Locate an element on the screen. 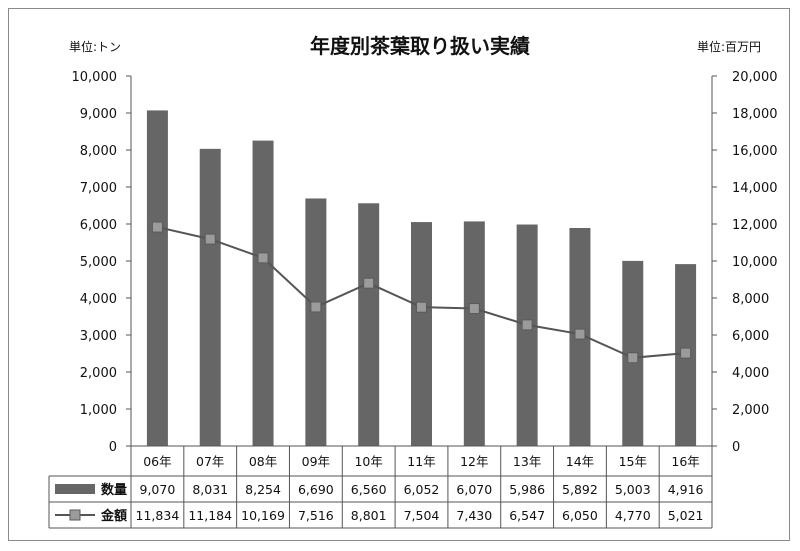  line-point-15年 is located at coordinates (633, 358).